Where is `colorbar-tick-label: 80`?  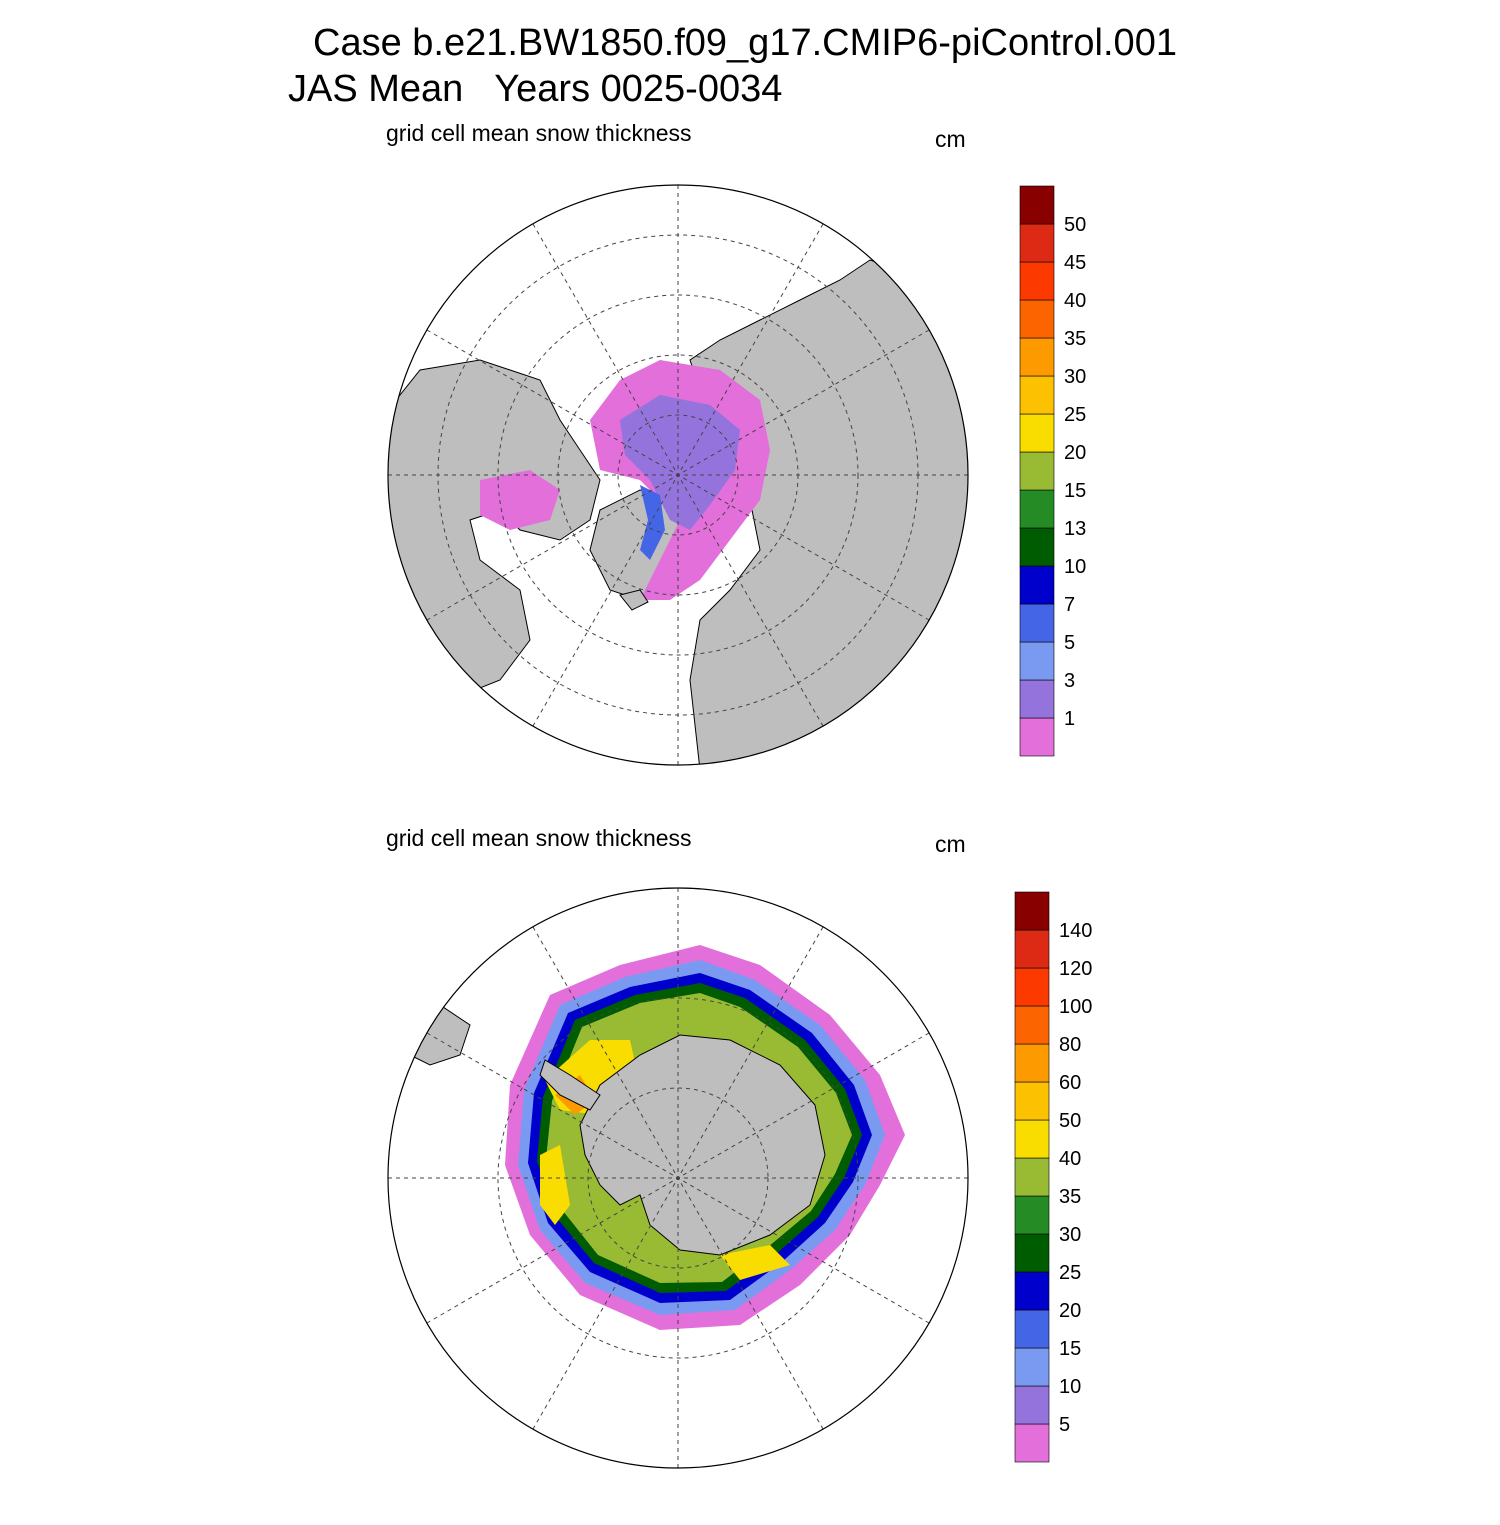
colorbar-tick-label: 80 is located at coordinates (1070, 1045).